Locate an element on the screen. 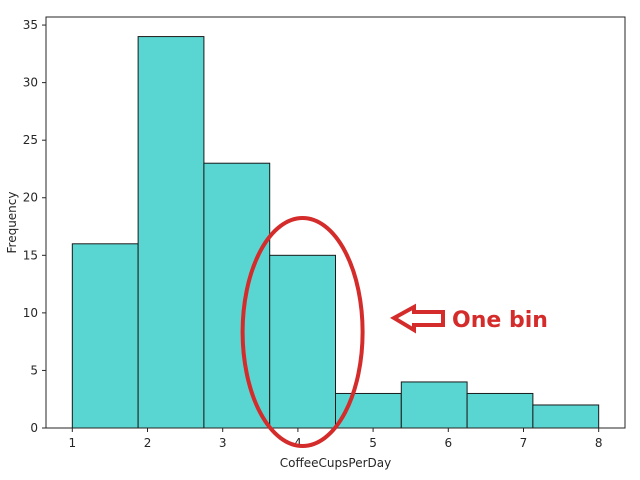 Image resolution: width=640 pixels, height=480 pixels. x-tick-label: 8 is located at coordinates (599, 443).